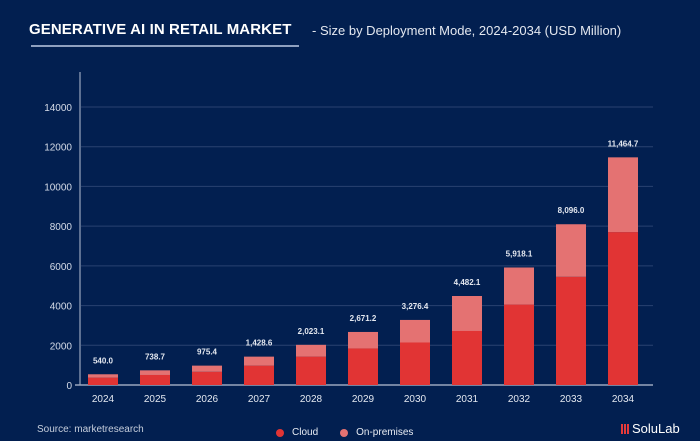 The image size is (700, 441). I want to click on bar-on-premises-2026, so click(207, 368).